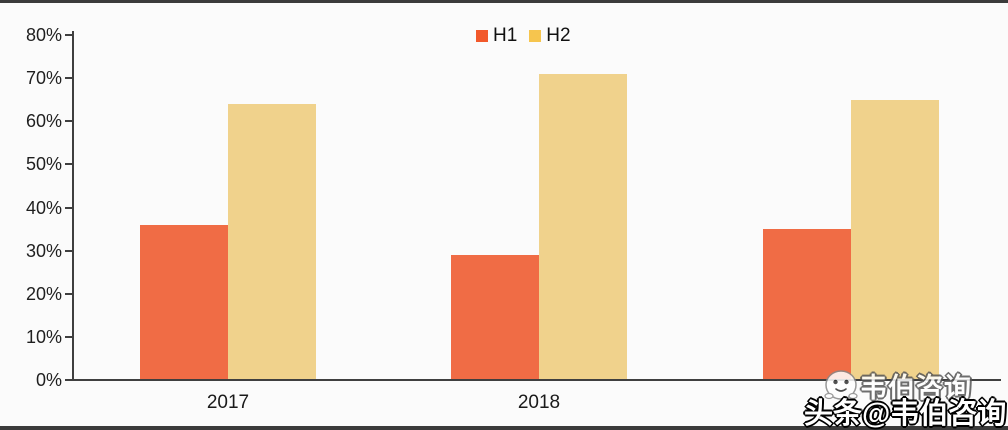  Describe the element at coordinates (43, 164) in the screenshot. I see `y-axis-tick-label: 50%` at that location.